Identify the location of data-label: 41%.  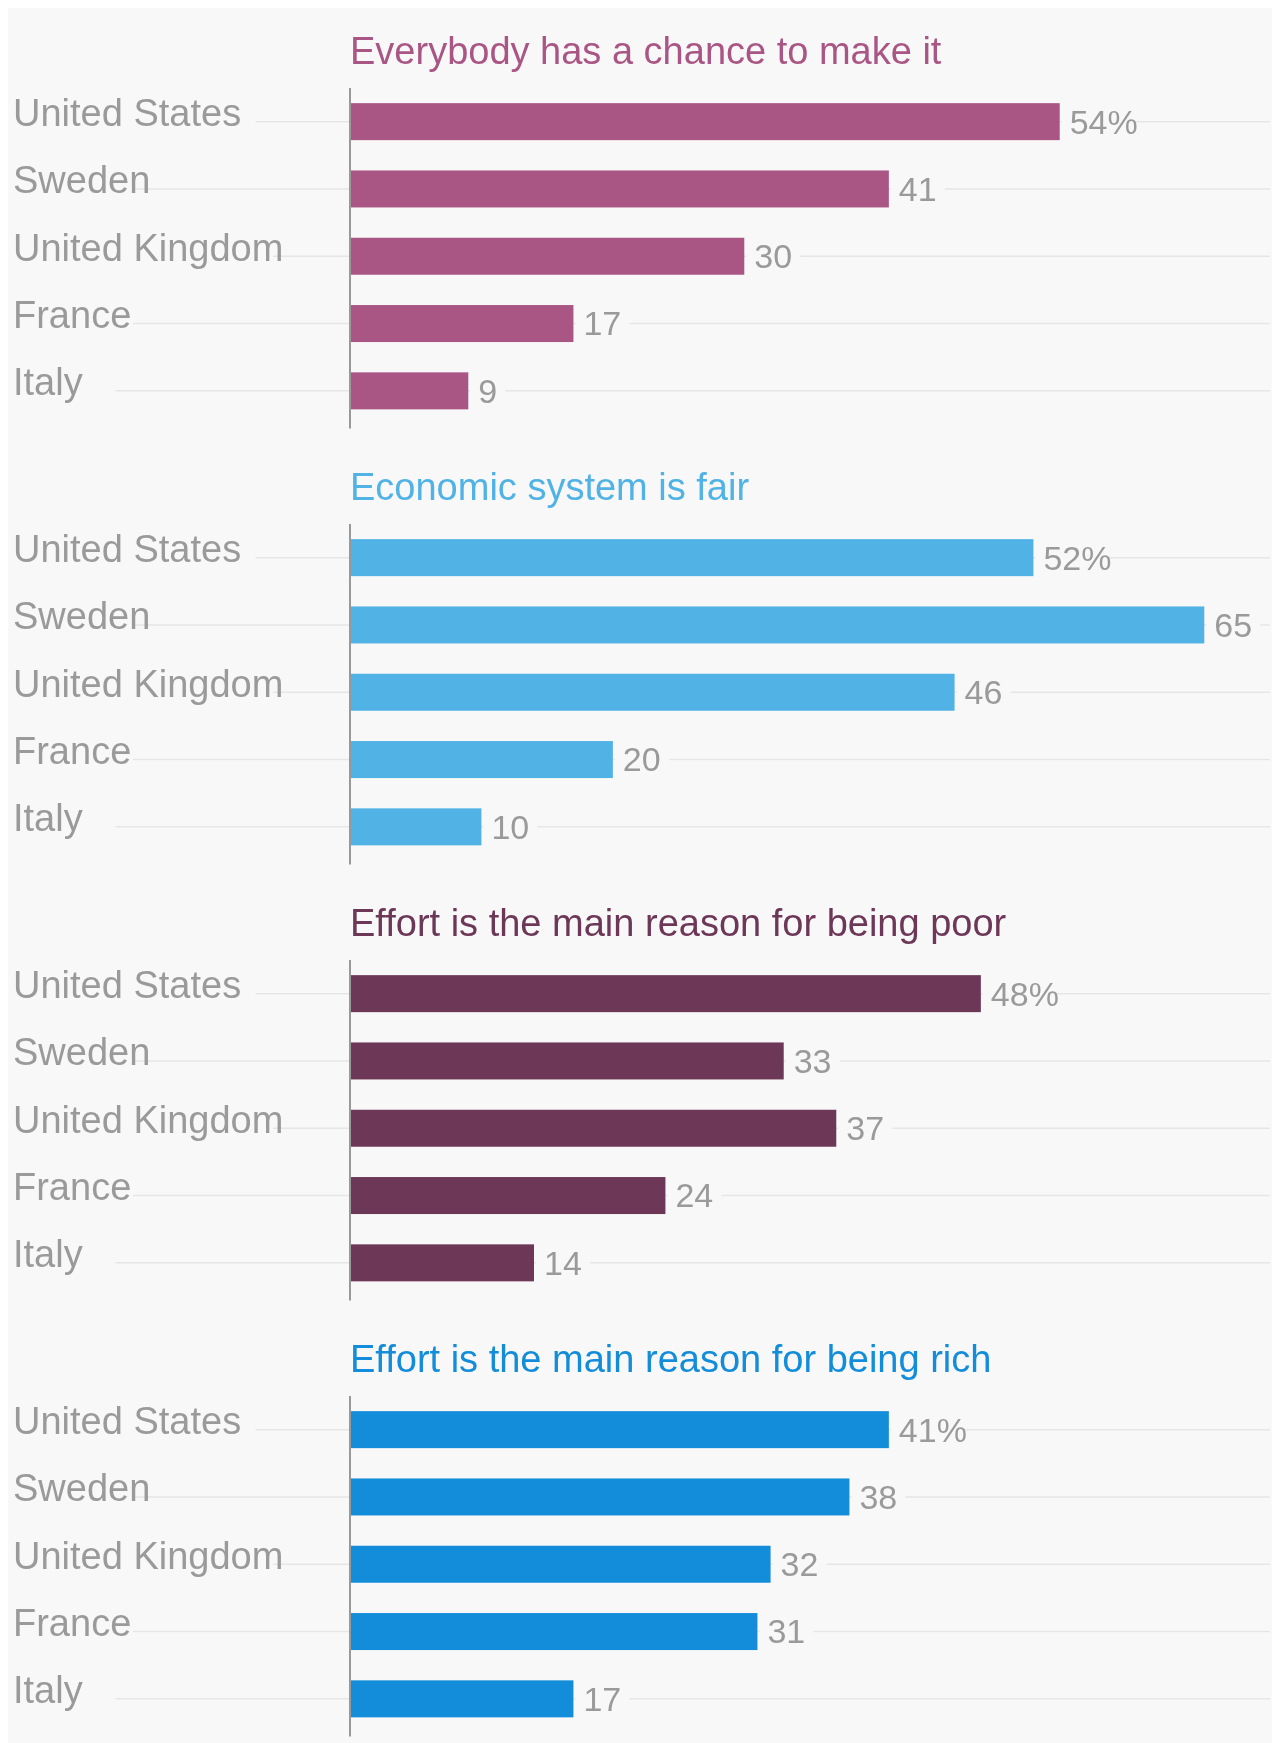
(932, 1429).